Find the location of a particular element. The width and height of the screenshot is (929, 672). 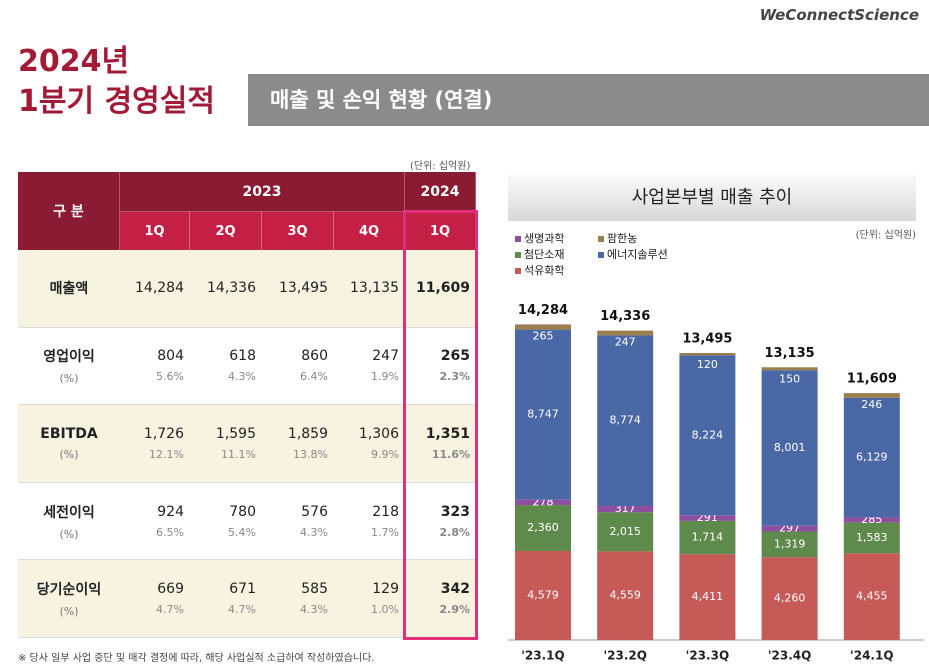

cell-percent: 4.7% is located at coordinates (242, 610).